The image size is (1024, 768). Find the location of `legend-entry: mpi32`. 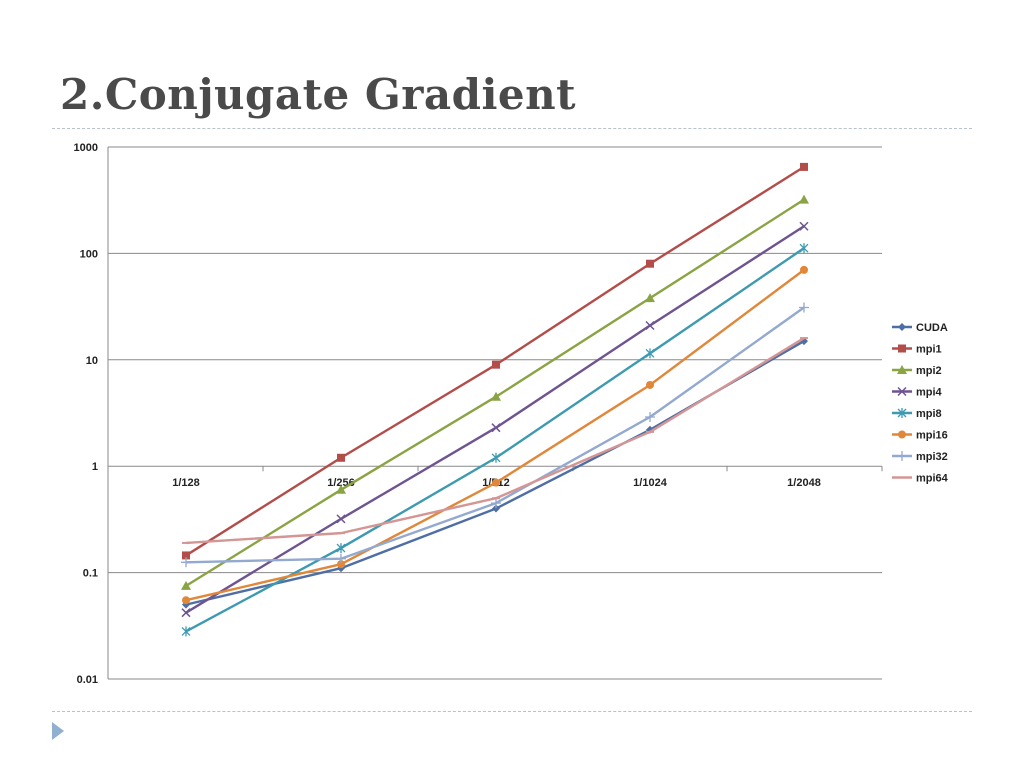

legend-entry: mpi32 is located at coordinates (920, 457).